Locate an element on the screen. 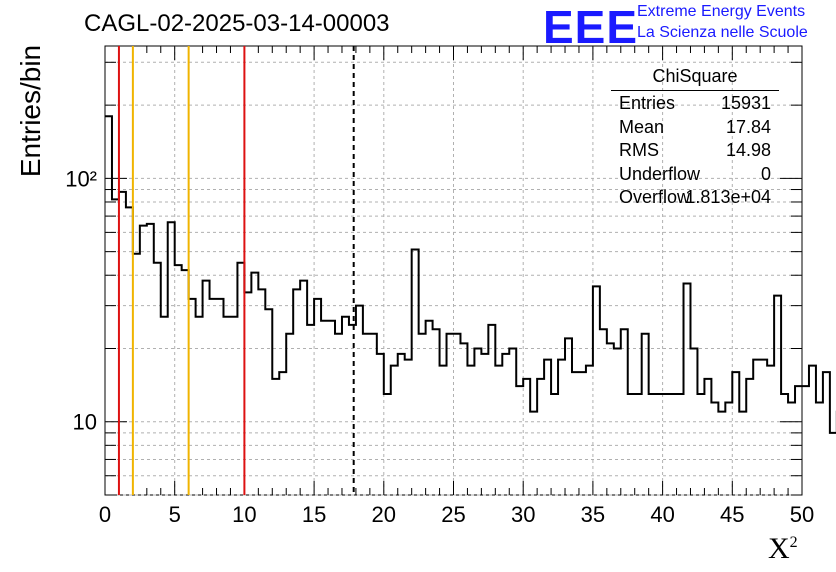 This screenshot has height=572, width=836. stats-key: Overflow is located at coordinates (655, 197).